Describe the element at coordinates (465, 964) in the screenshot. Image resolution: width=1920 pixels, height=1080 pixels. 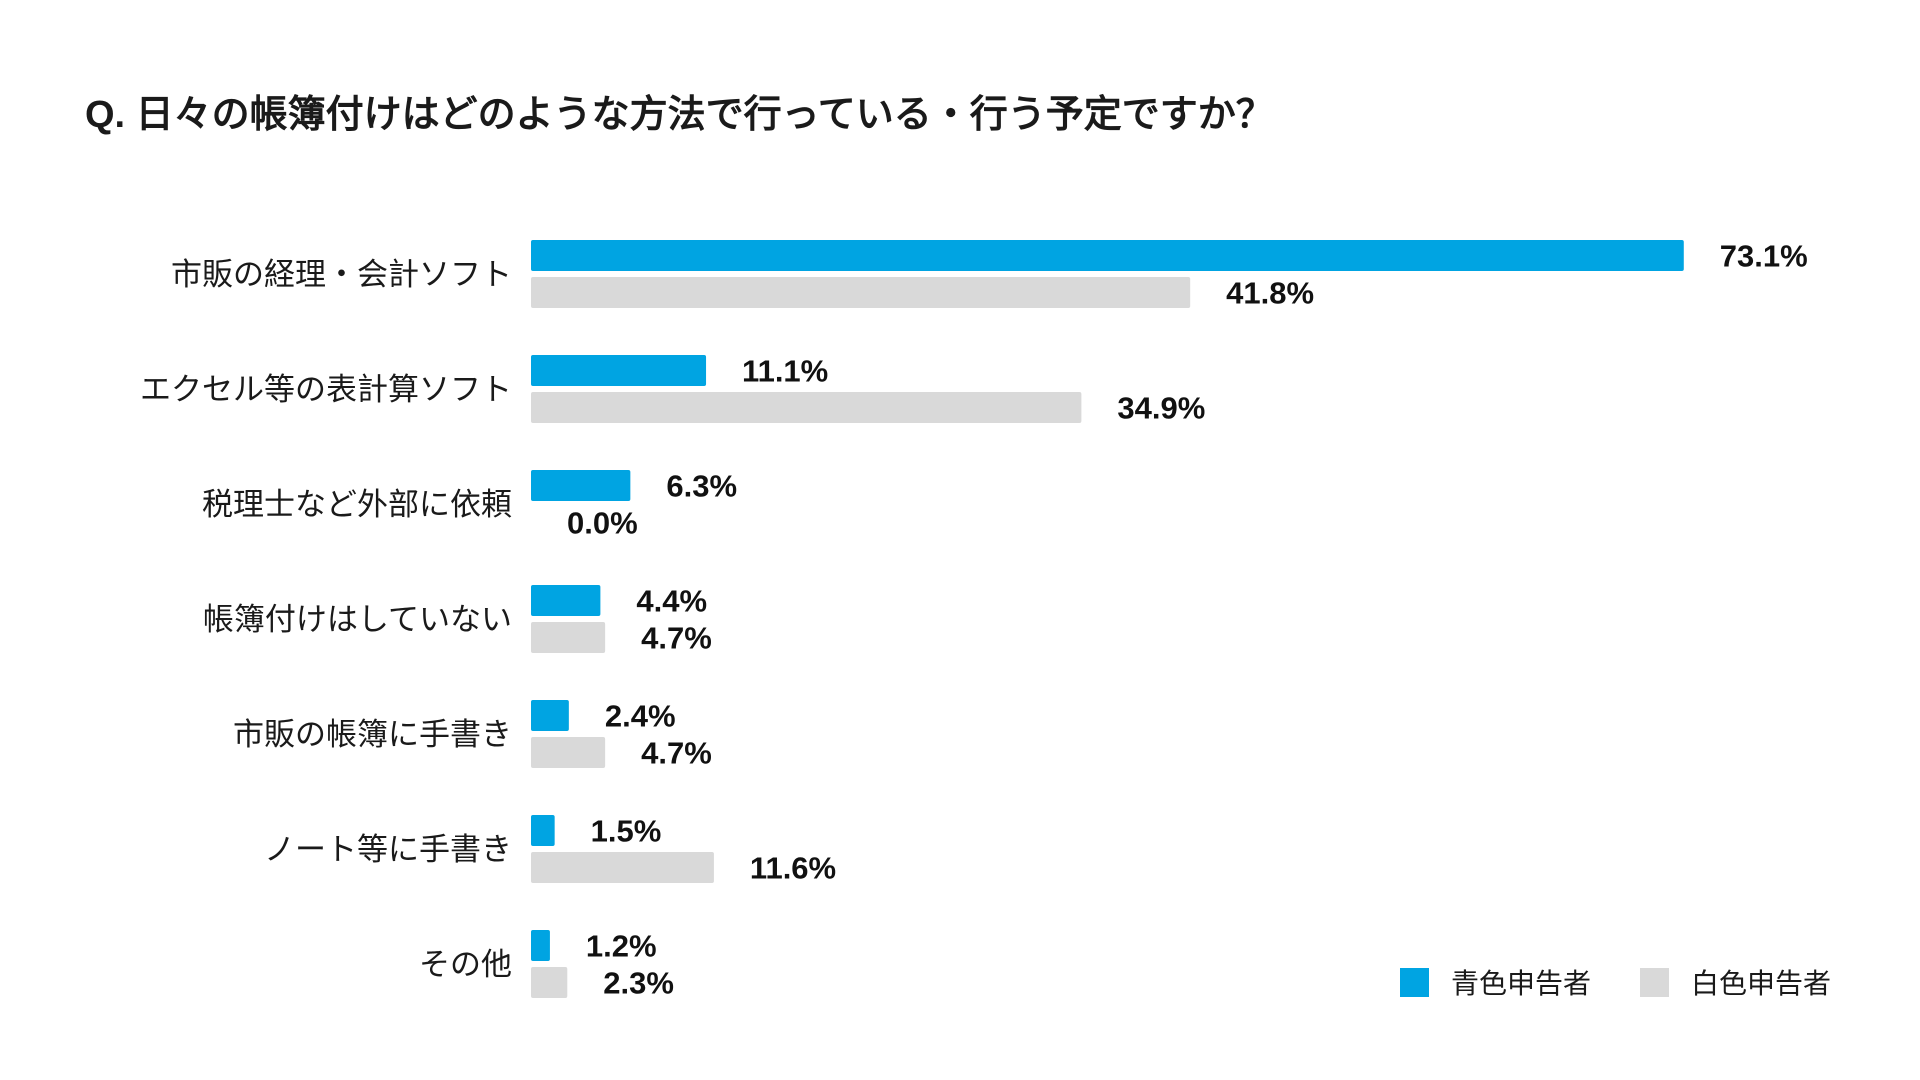
I see `category-label: その他` at that location.